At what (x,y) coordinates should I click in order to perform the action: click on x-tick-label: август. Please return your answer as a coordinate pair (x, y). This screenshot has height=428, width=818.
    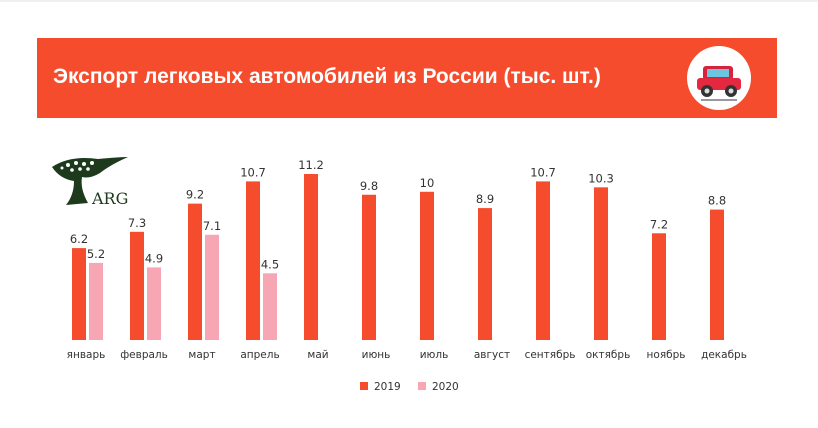
    Looking at the image, I should click on (492, 355).